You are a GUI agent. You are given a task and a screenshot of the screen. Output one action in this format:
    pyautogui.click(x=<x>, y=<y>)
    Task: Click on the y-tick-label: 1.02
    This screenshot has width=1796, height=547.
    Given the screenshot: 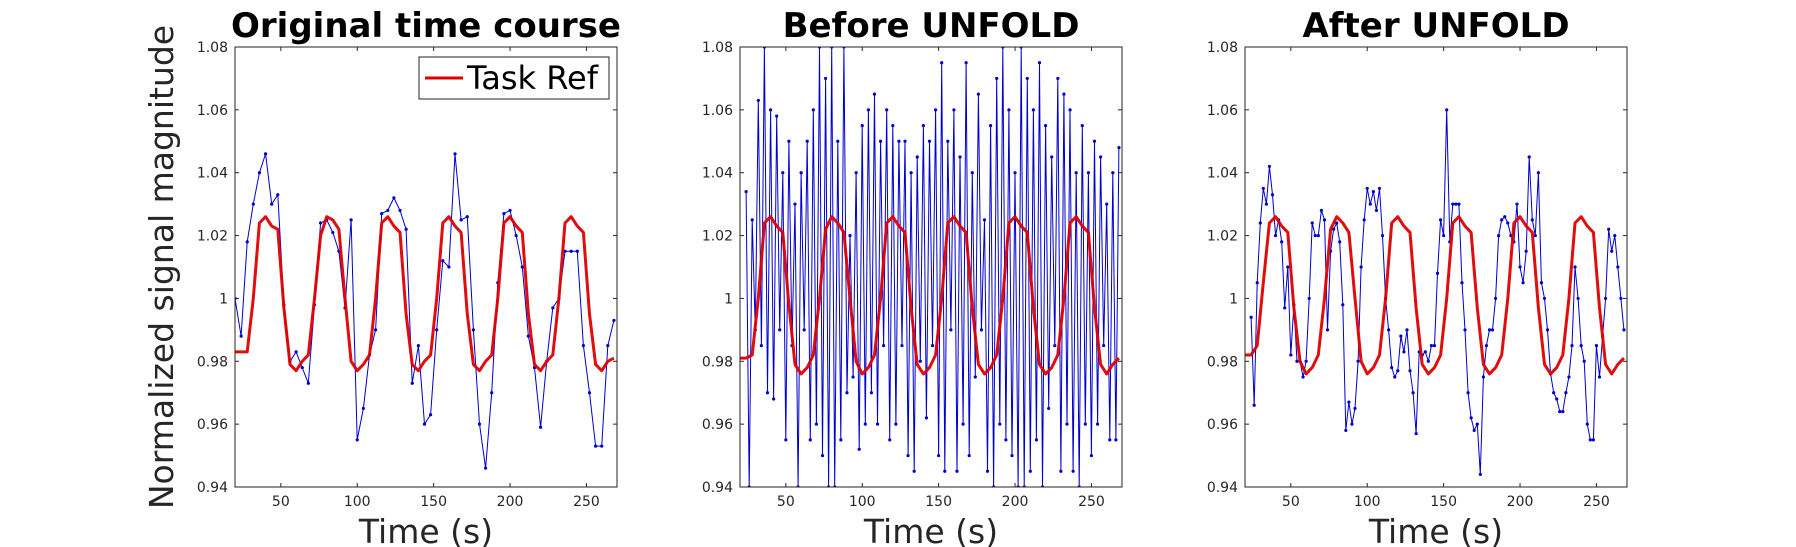 What is the action you would take?
    pyautogui.click(x=717, y=237)
    